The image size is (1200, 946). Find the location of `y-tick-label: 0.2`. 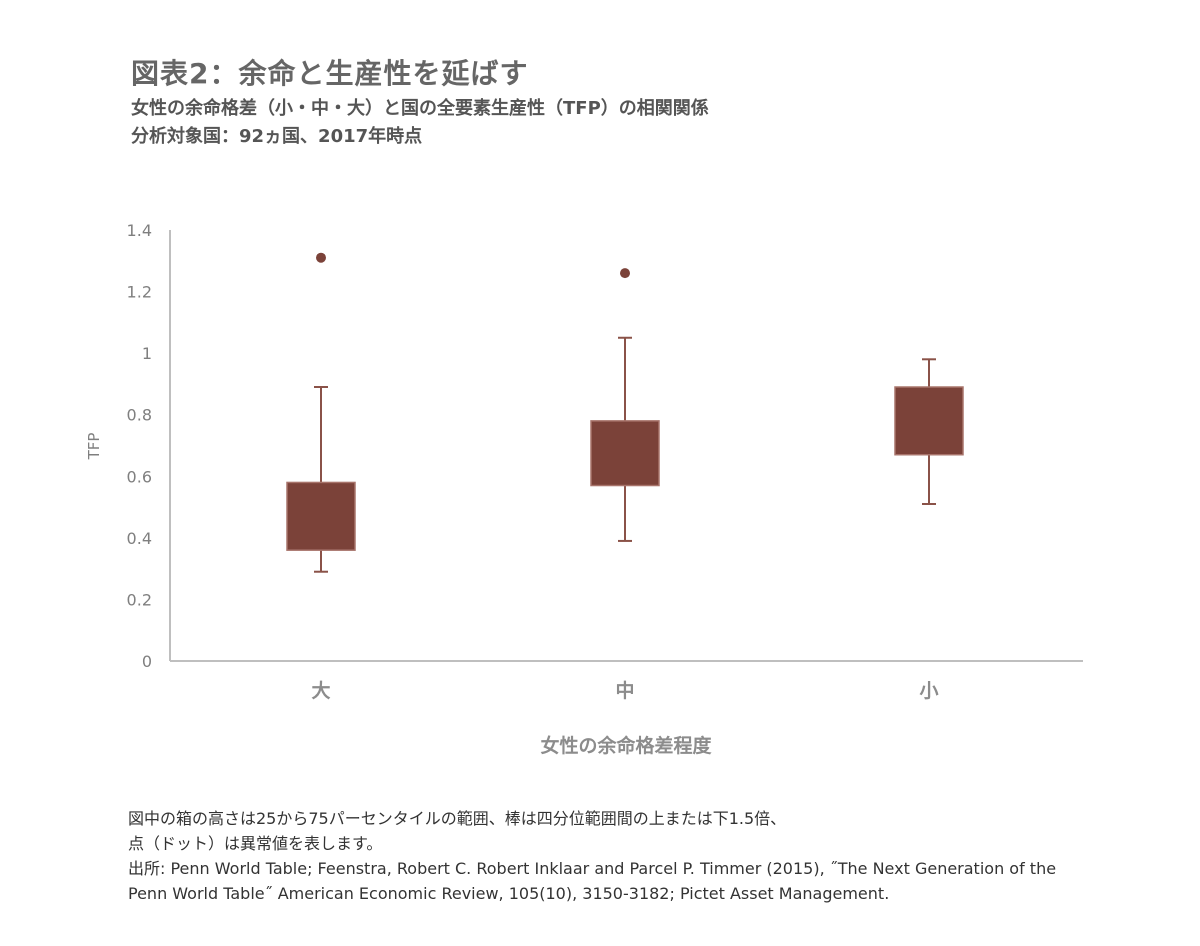

y-tick-label: 0.2 is located at coordinates (139, 599).